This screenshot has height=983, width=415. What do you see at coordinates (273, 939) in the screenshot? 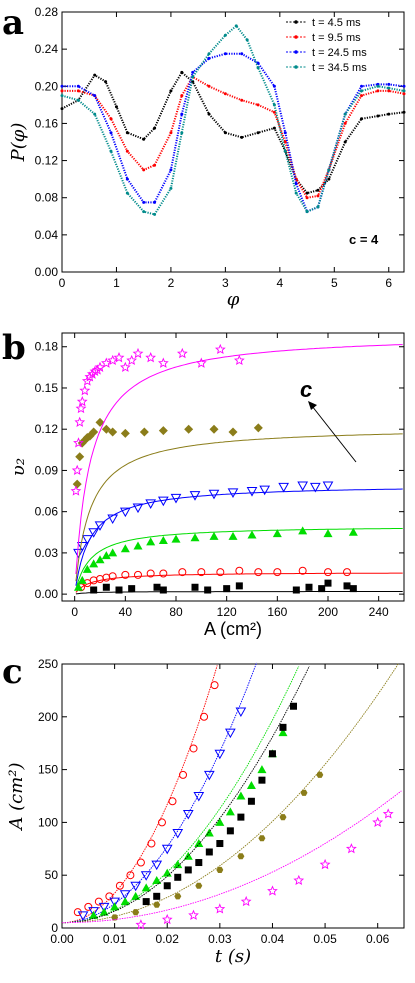
I see `x-tick-label: 0.04` at bounding box center [273, 939].